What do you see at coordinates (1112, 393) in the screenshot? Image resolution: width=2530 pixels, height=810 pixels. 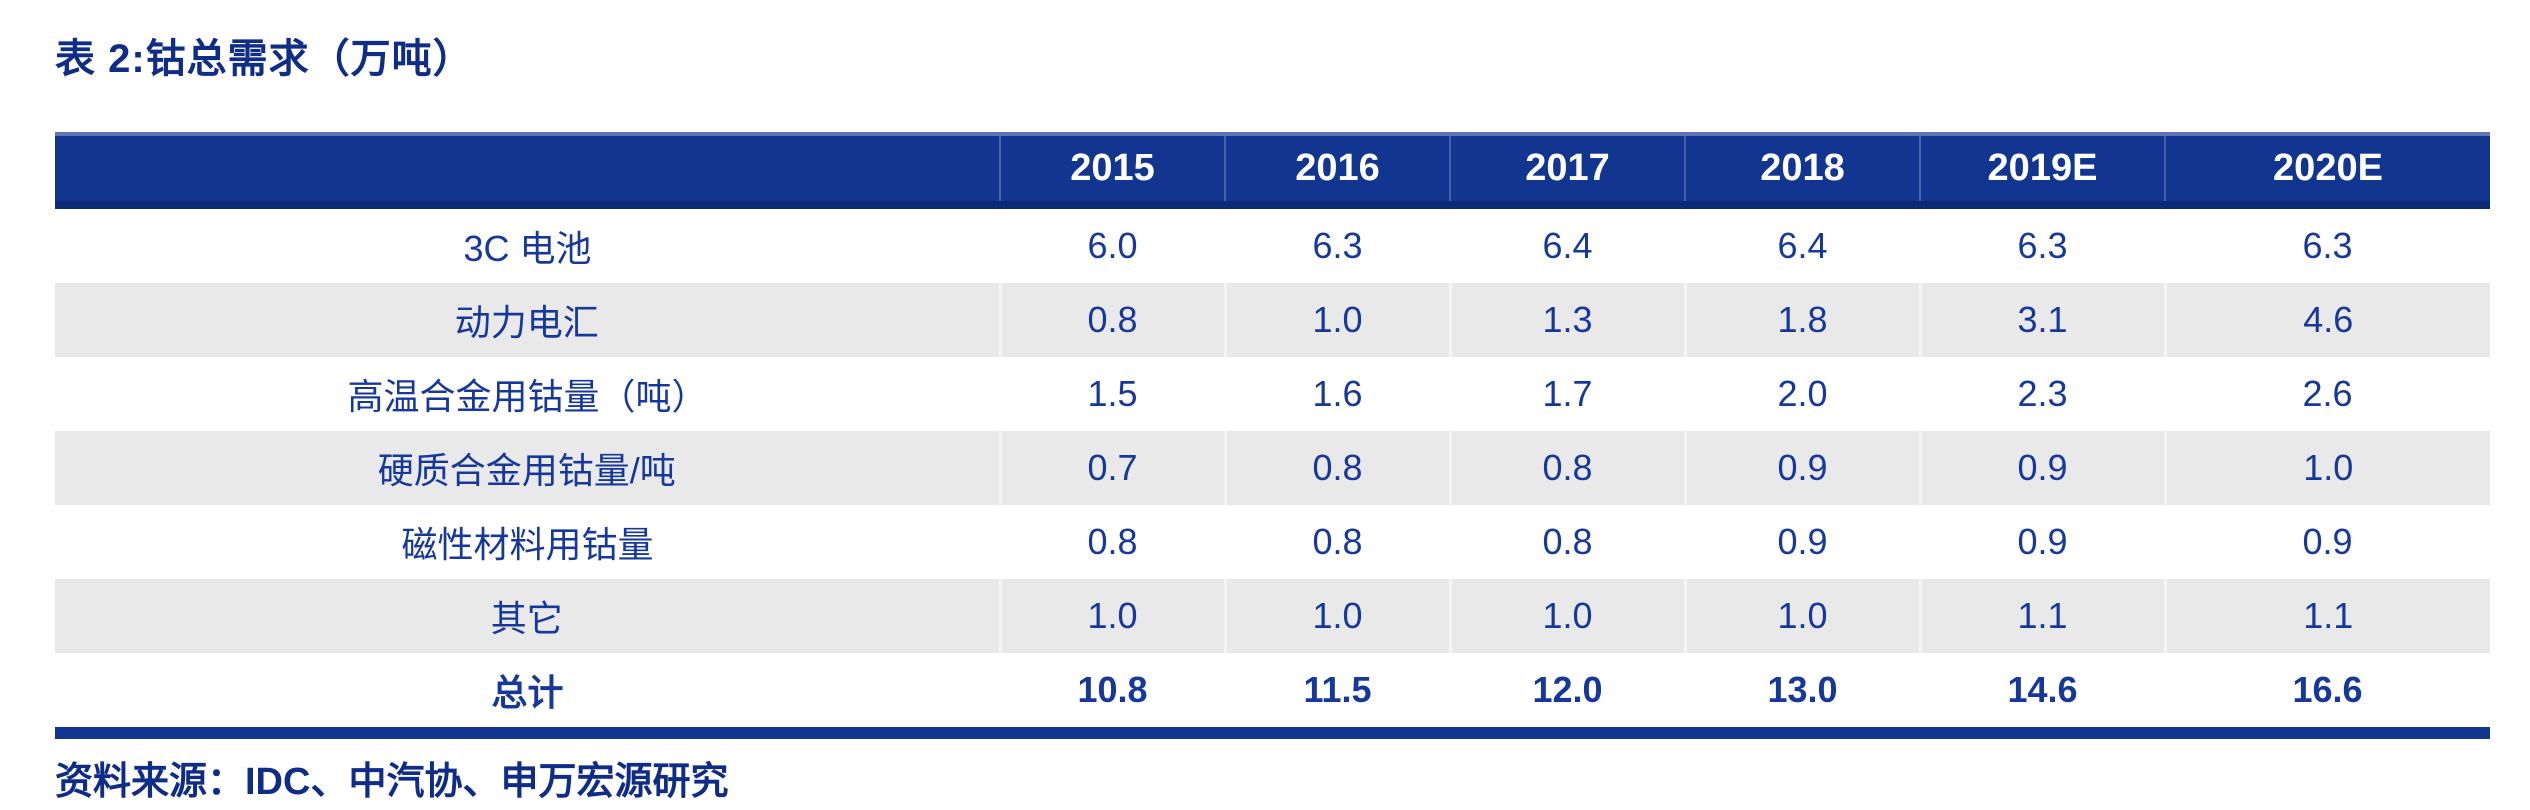 I see `value-cell: 1.5` at bounding box center [1112, 393].